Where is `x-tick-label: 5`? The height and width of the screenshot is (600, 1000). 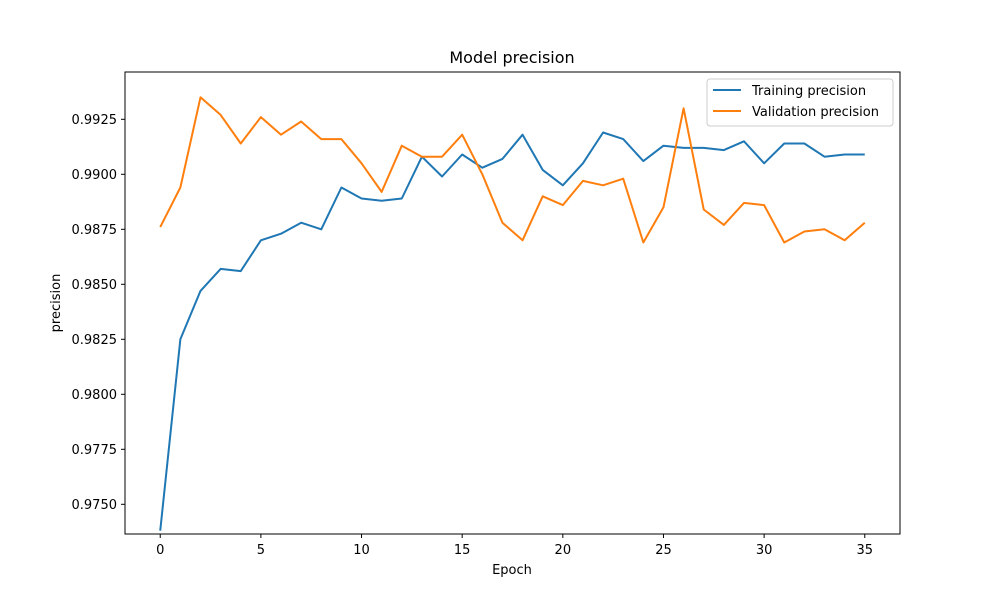
x-tick-label: 5 is located at coordinates (261, 550).